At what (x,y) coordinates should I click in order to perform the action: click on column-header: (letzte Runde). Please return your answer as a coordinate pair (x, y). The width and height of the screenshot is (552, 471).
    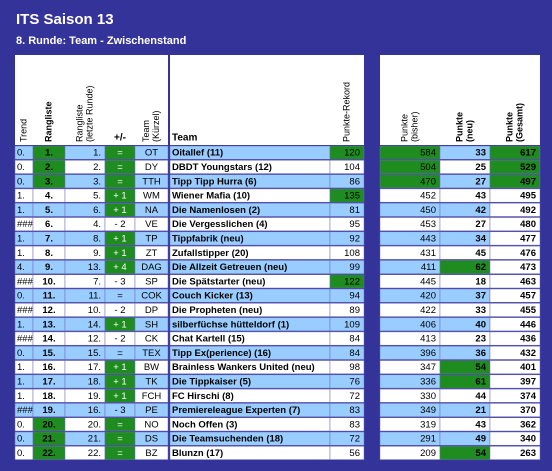
    Looking at the image, I should click on (89, 113).